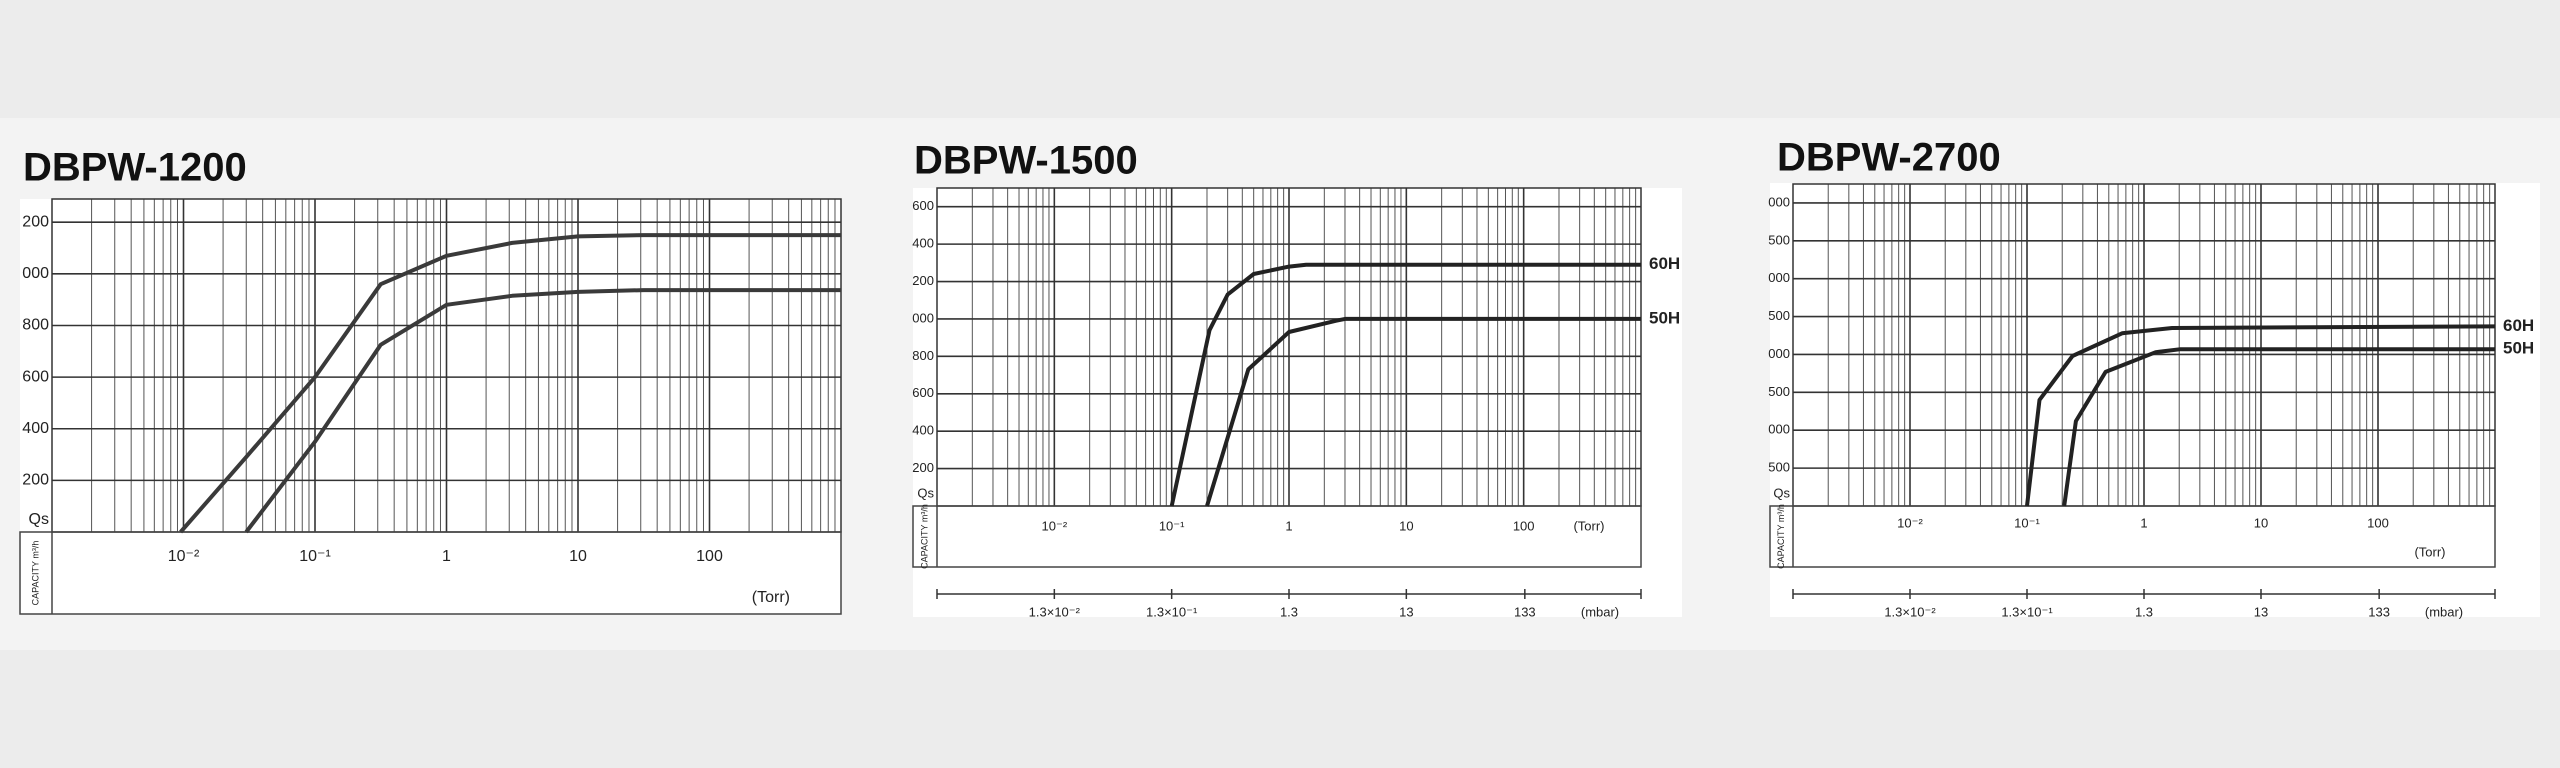 The height and width of the screenshot is (768, 2560). I want to click on chart-title: DBPW-1200, so click(135, 168).